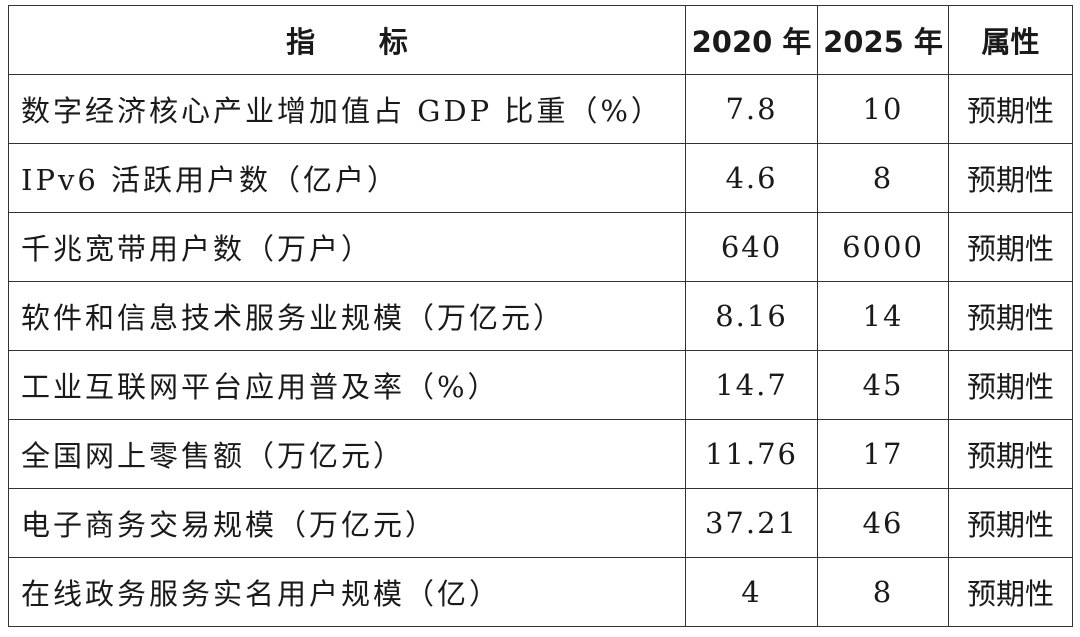 This screenshot has height=637, width=1080. I want to click on value-cell: 46, so click(883, 523).